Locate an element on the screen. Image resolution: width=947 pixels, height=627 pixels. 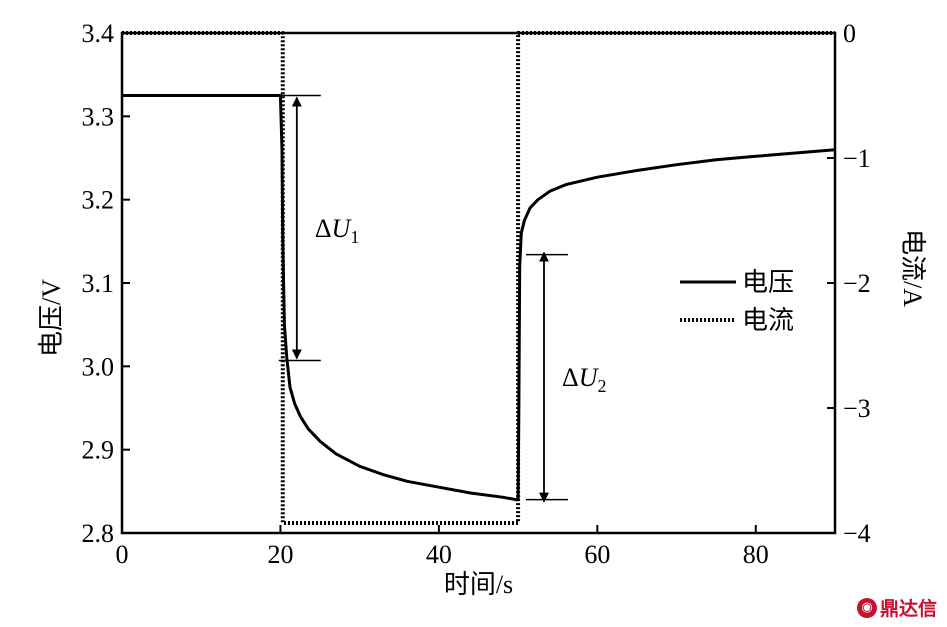
y-right-tick-label: −1 is located at coordinates (857, 158).